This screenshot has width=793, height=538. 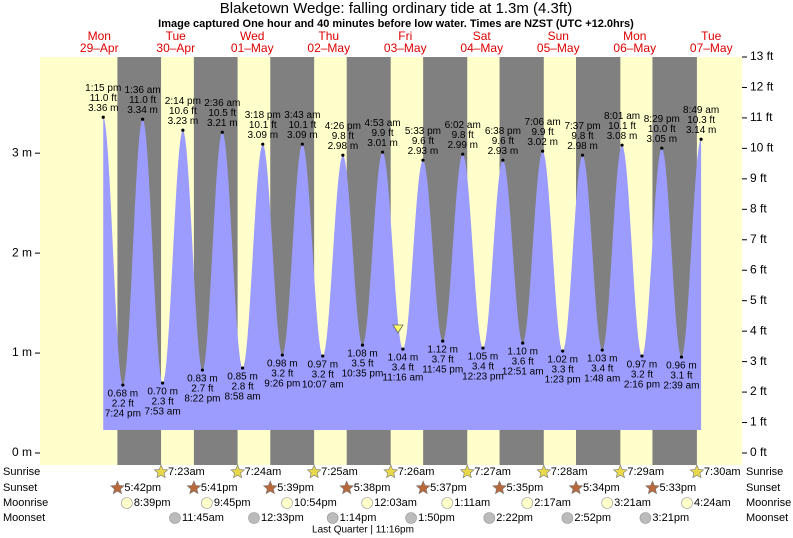 What do you see at coordinates (701, 110) in the screenshot?
I see `tide-label: 8:49 am` at bounding box center [701, 110].